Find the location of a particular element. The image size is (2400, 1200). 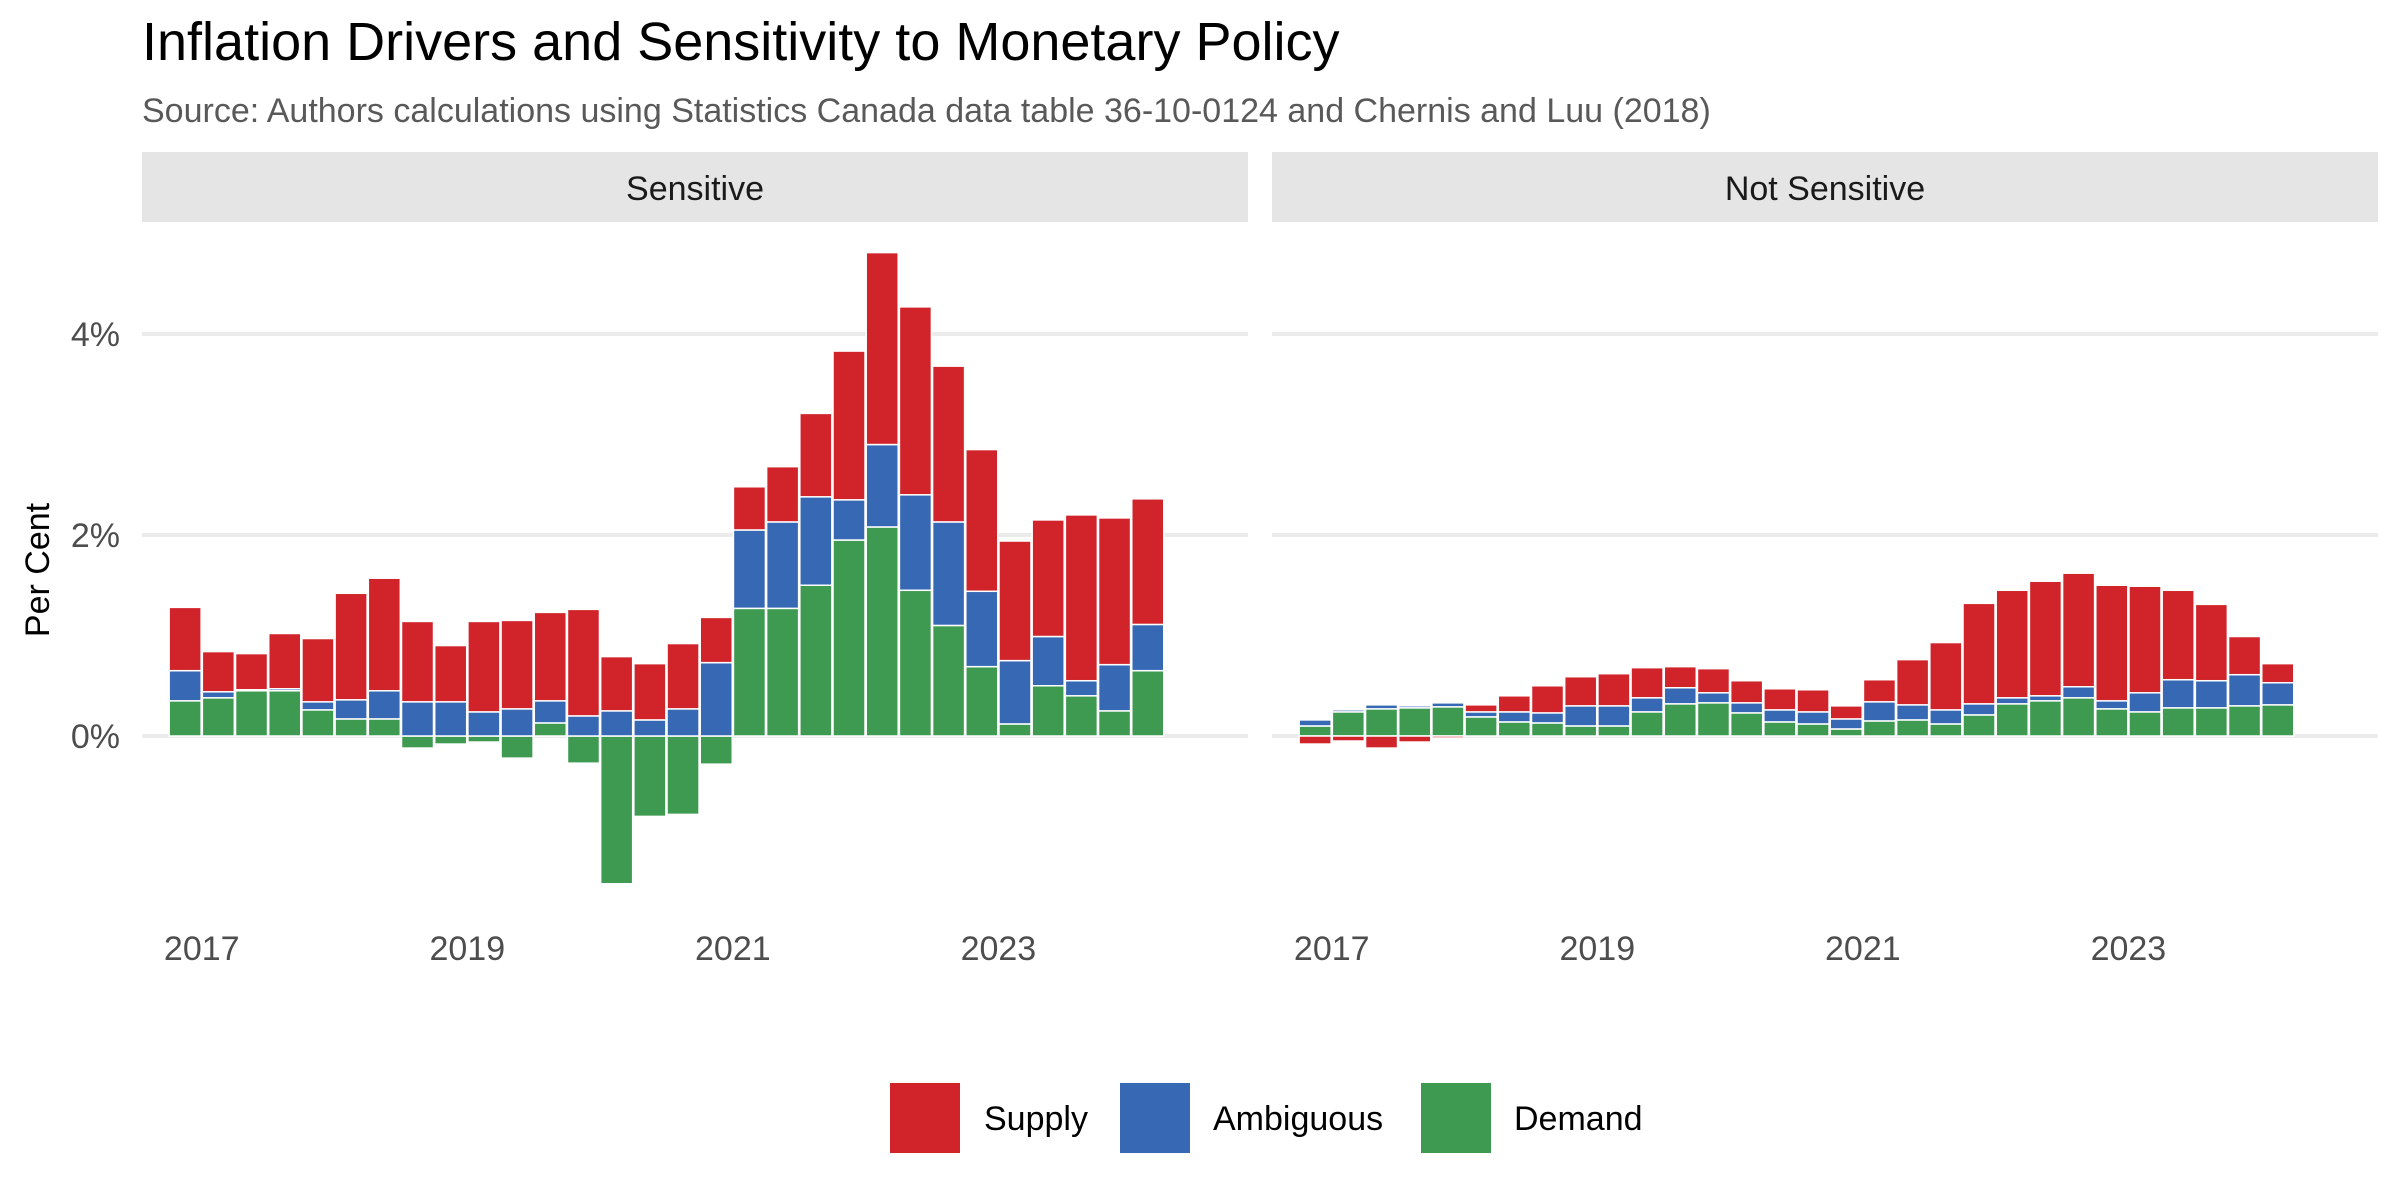

legend-label: Supply is located at coordinates (1036, 1119).